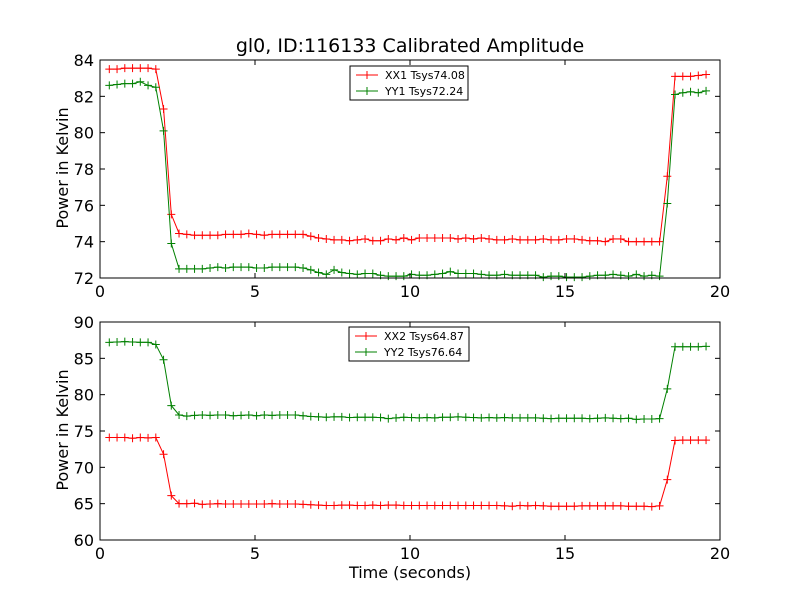 Image resolution: width=800 pixels, height=600 pixels. I want to click on top-y-tick-label: 74, so click(84, 242).